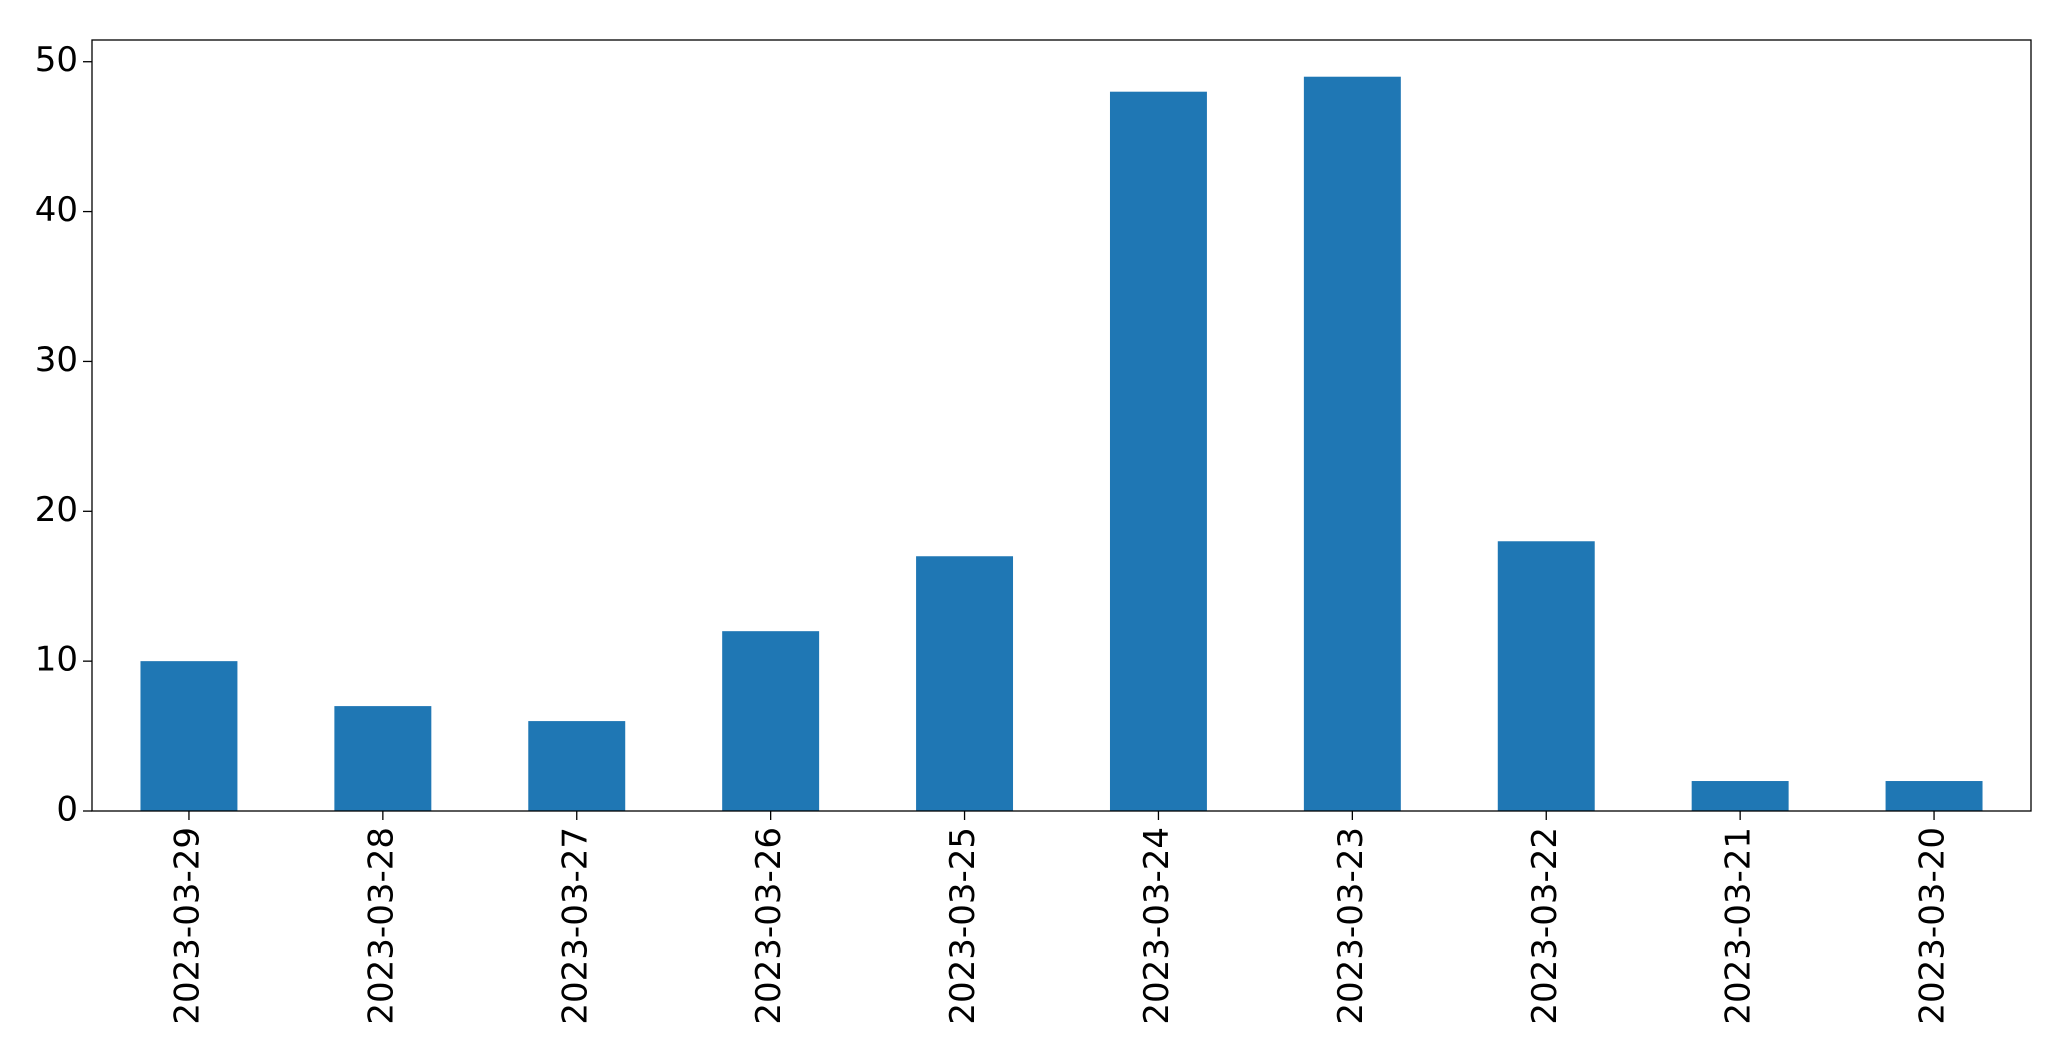 The height and width of the screenshot is (1061, 2071). I want to click on x-tick-label: 2023-03-20, so click(1933, 926).